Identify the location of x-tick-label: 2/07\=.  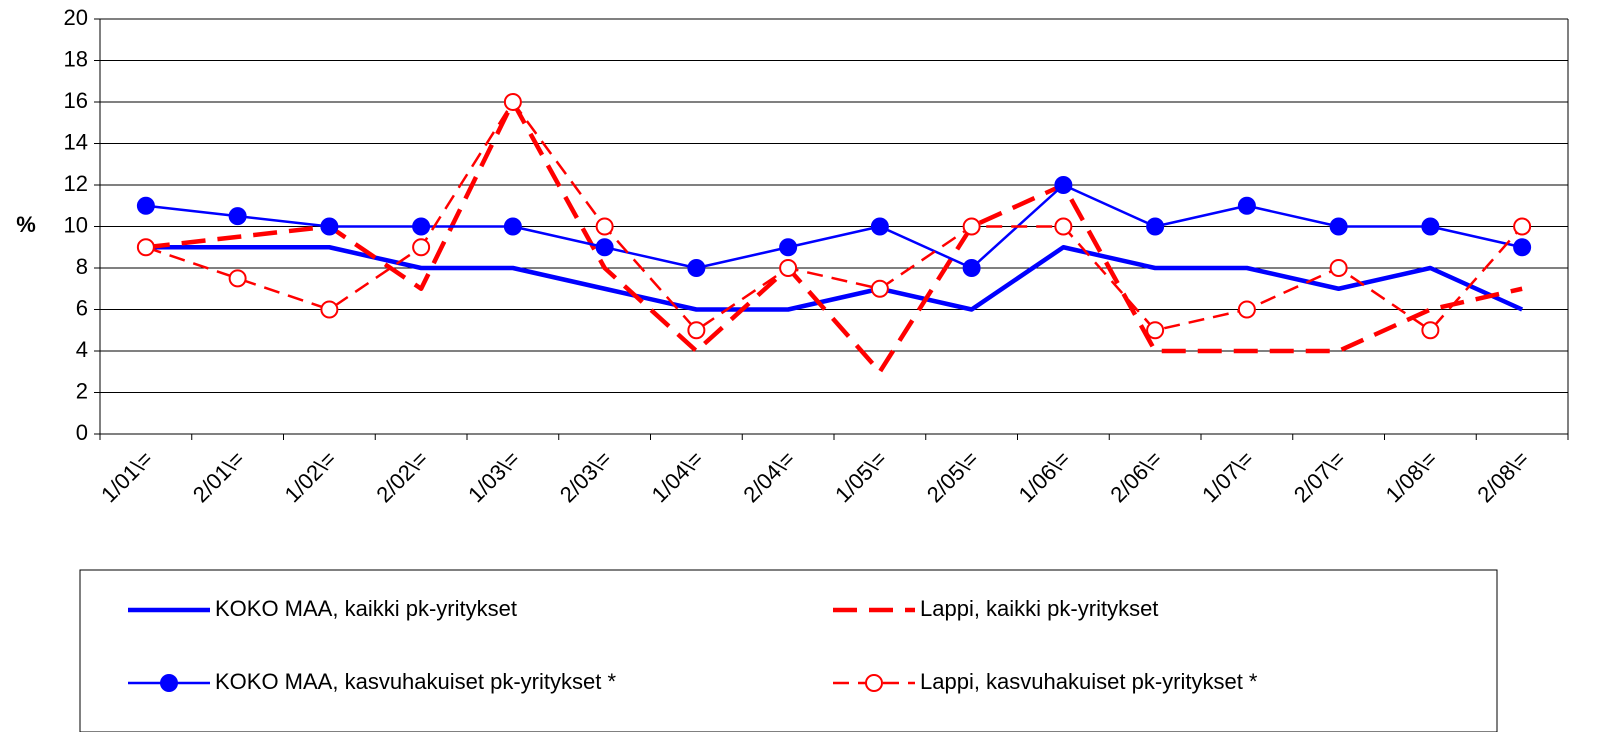
(1319, 476).